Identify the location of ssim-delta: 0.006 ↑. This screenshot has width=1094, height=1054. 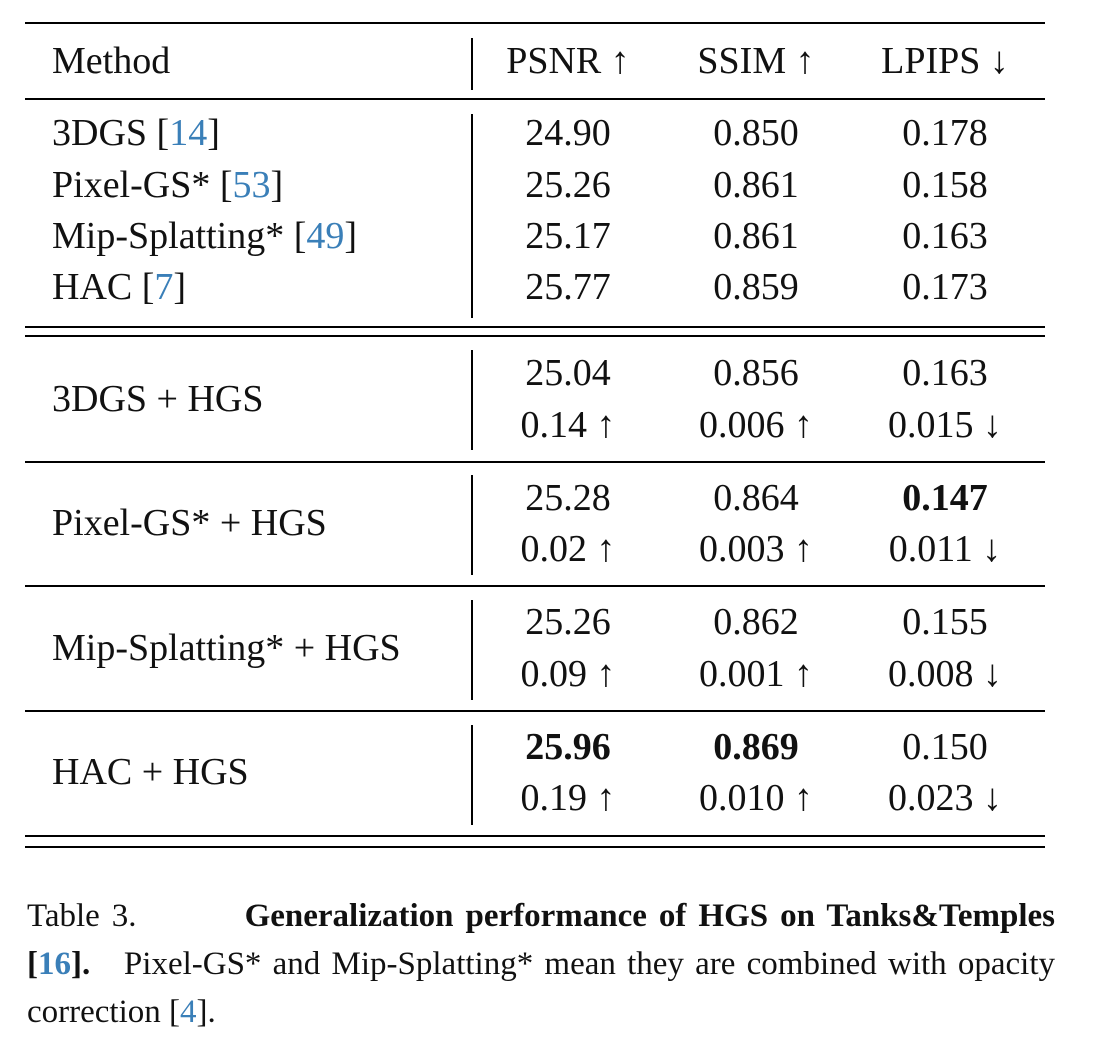
(756, 425).